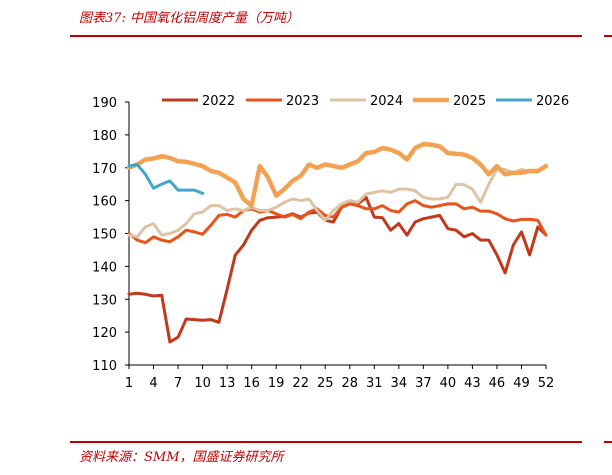 The image size is (612, 475). What do you see at coordinates (251, 383) in the screenshot?
I see `x-tick-label: 16` at bounding box center [251, 383].